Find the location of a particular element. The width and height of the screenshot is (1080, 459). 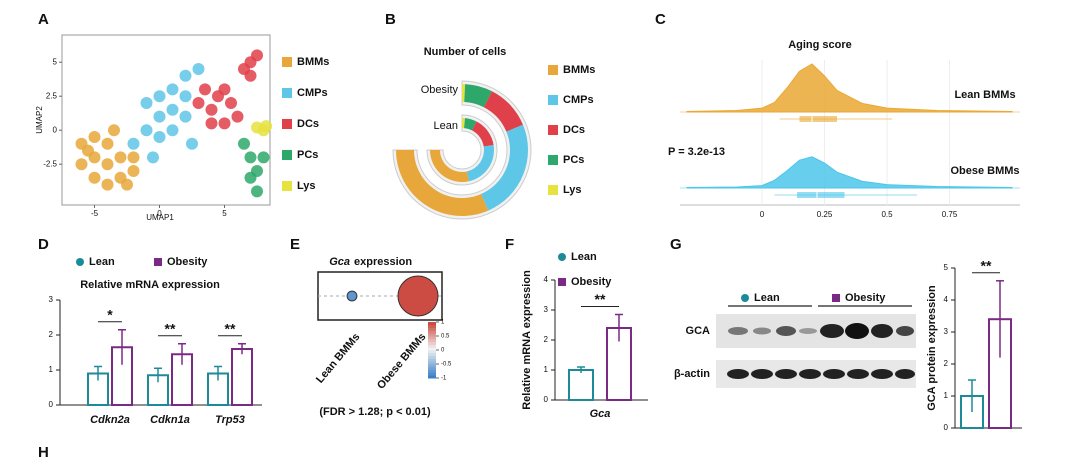

chart-title: Number of cells is located at coordinates (465, 52).